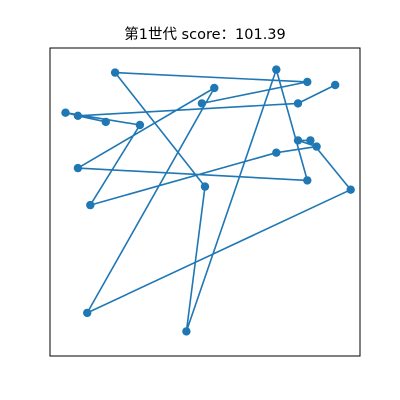 This screenshot has height=400, width=400. Describe the element at coordinates (205, 34) in the screenshot. I see `chart-title: 第1世代 score：101.39` at that location.